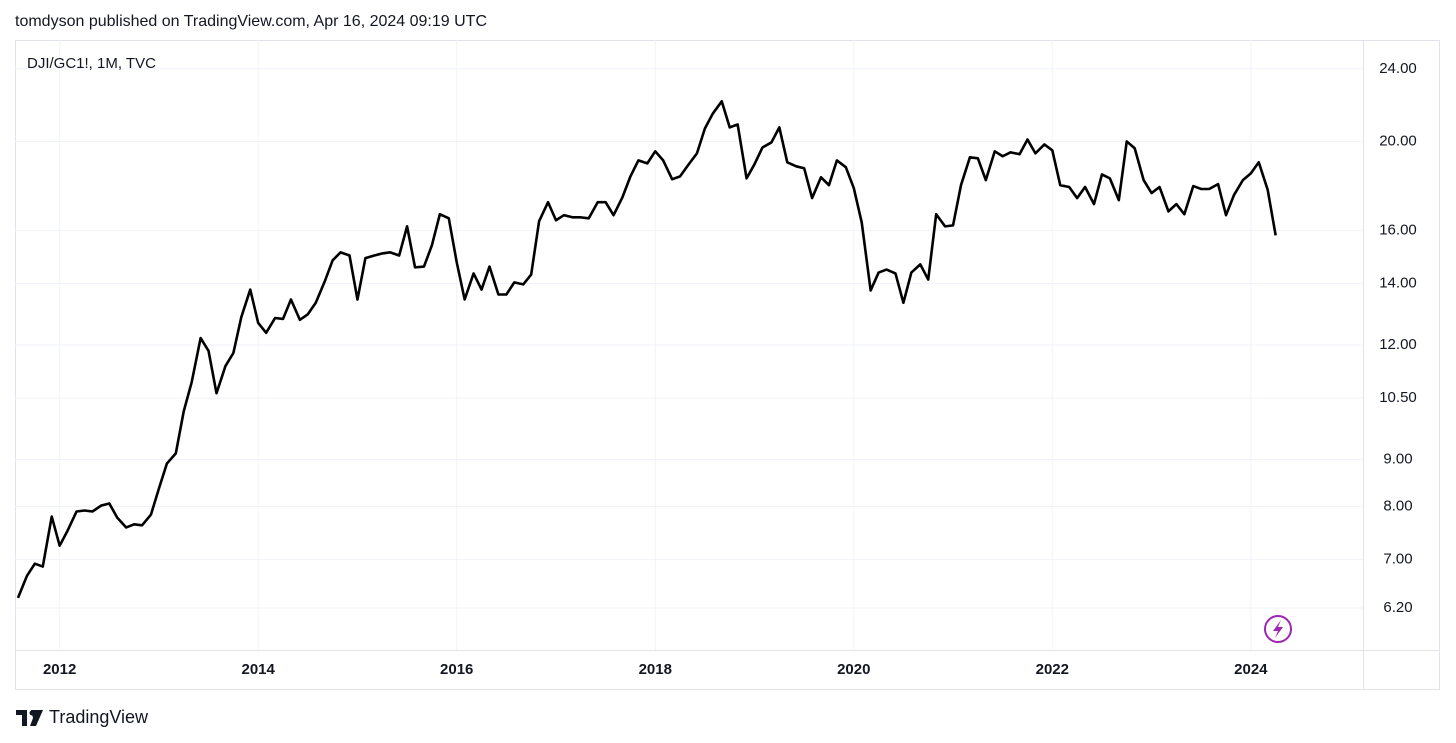  Describe the element at coordinates (1278, 629) in the screenshot. I see `lightning-icon` at that location.